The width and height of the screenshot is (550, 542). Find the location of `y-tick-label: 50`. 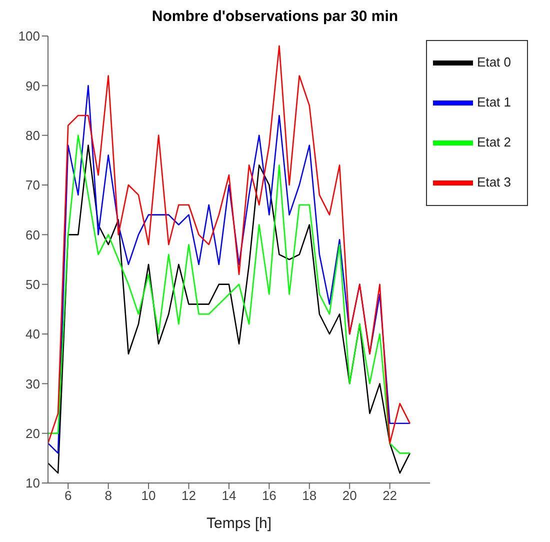

y-tick-label: 50 is located at coordinates (33, 284).